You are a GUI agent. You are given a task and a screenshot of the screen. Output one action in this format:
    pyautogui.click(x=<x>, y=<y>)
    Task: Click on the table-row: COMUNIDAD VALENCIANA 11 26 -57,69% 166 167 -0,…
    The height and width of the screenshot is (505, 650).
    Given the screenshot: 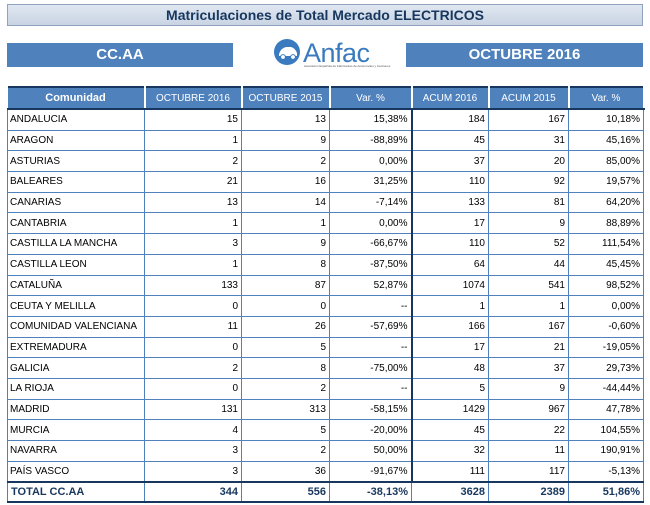 What is the action you would take?
    pyautogui.click(x=325, y=327)
    